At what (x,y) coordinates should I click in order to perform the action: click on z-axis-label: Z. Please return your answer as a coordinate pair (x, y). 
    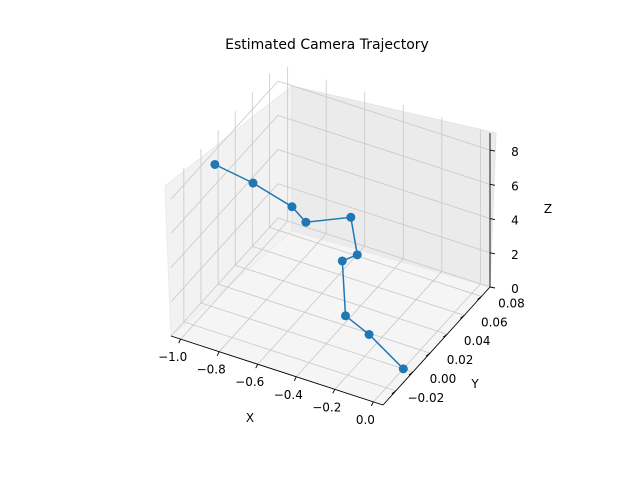
    Looking at the image, I should click on (548, 209).